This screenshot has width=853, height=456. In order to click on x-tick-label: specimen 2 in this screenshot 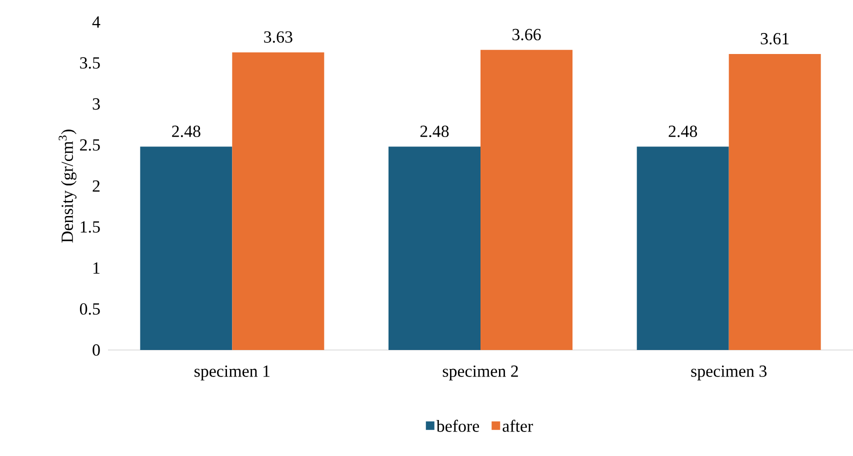, I will do `click(480, 373)`.